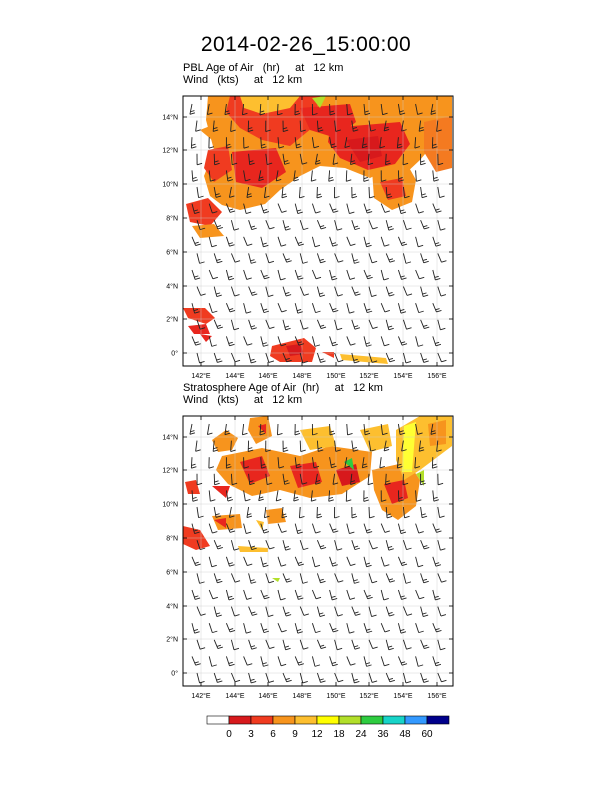 The height and width of the screenshot is (792, 612). Describe the element at coordinates (170, 471) in the screenshot. I see `lat-tick-label: 12°N` at that location.